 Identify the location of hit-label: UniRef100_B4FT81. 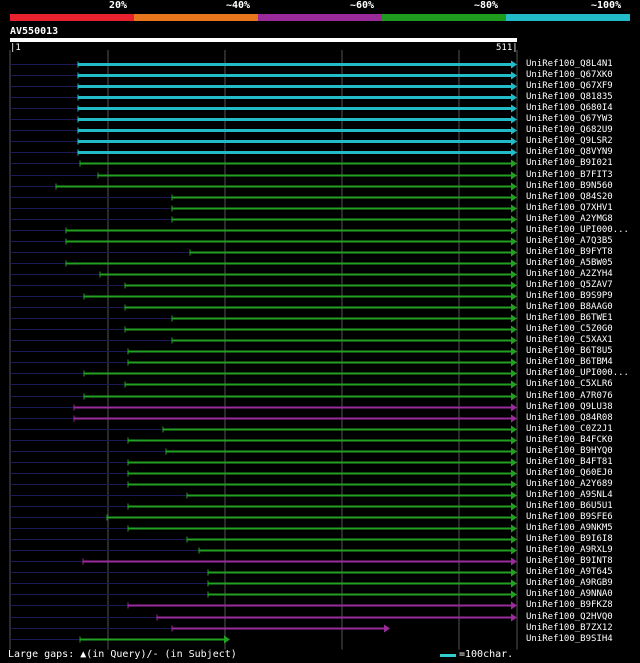
(569, 461).